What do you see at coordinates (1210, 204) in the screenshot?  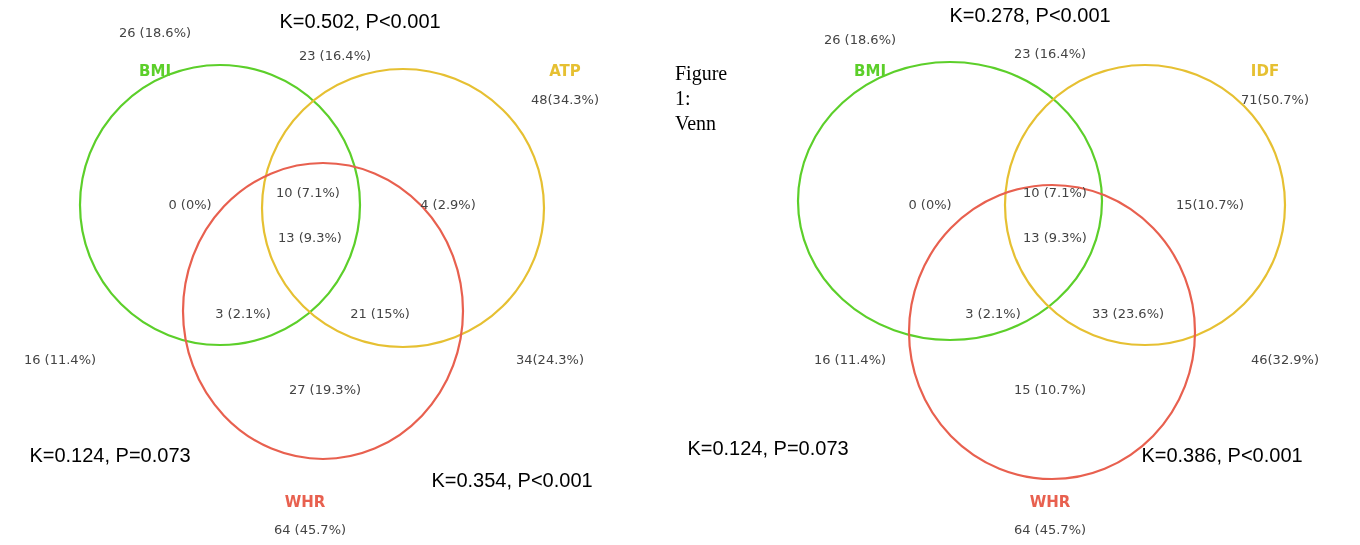 I see `text: 15(10.7%)` at bounding box center [1210, 204].